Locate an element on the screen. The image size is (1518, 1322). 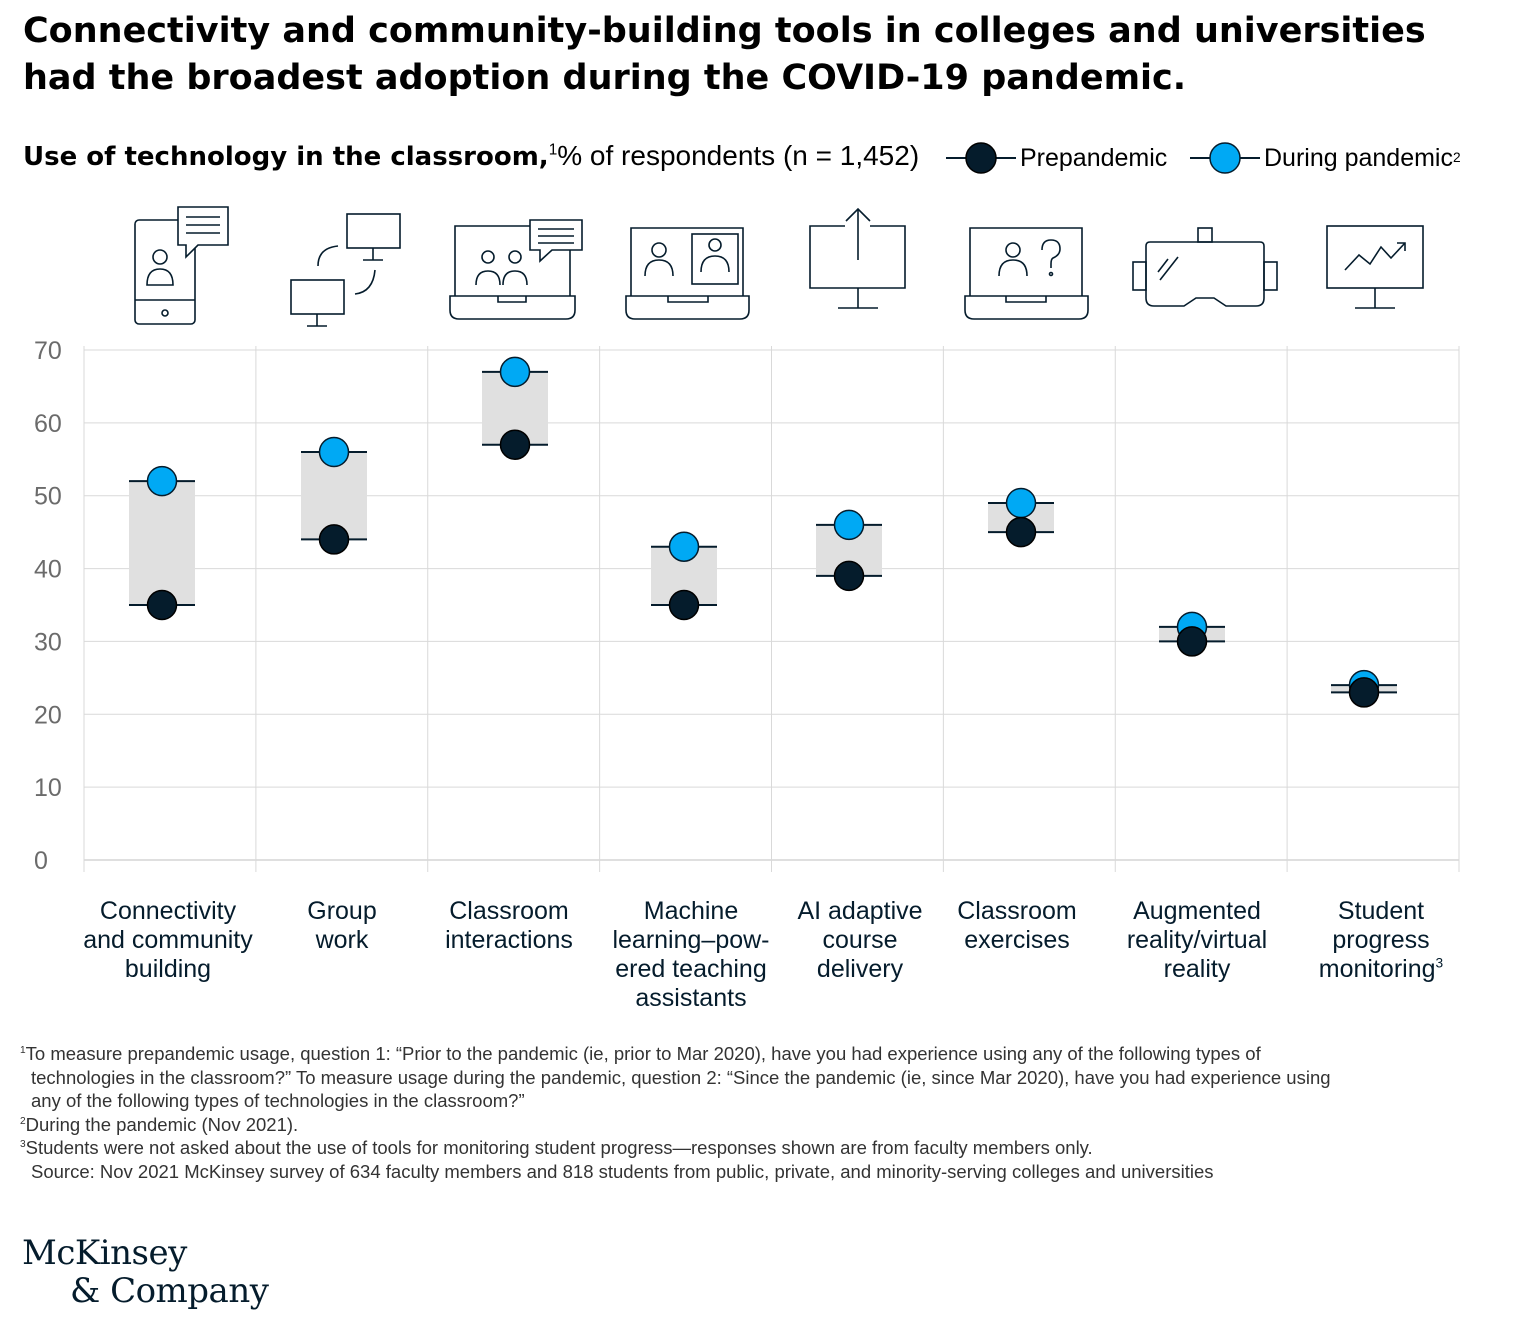
category-label-line: Machine is located at coordinates (691, 911).